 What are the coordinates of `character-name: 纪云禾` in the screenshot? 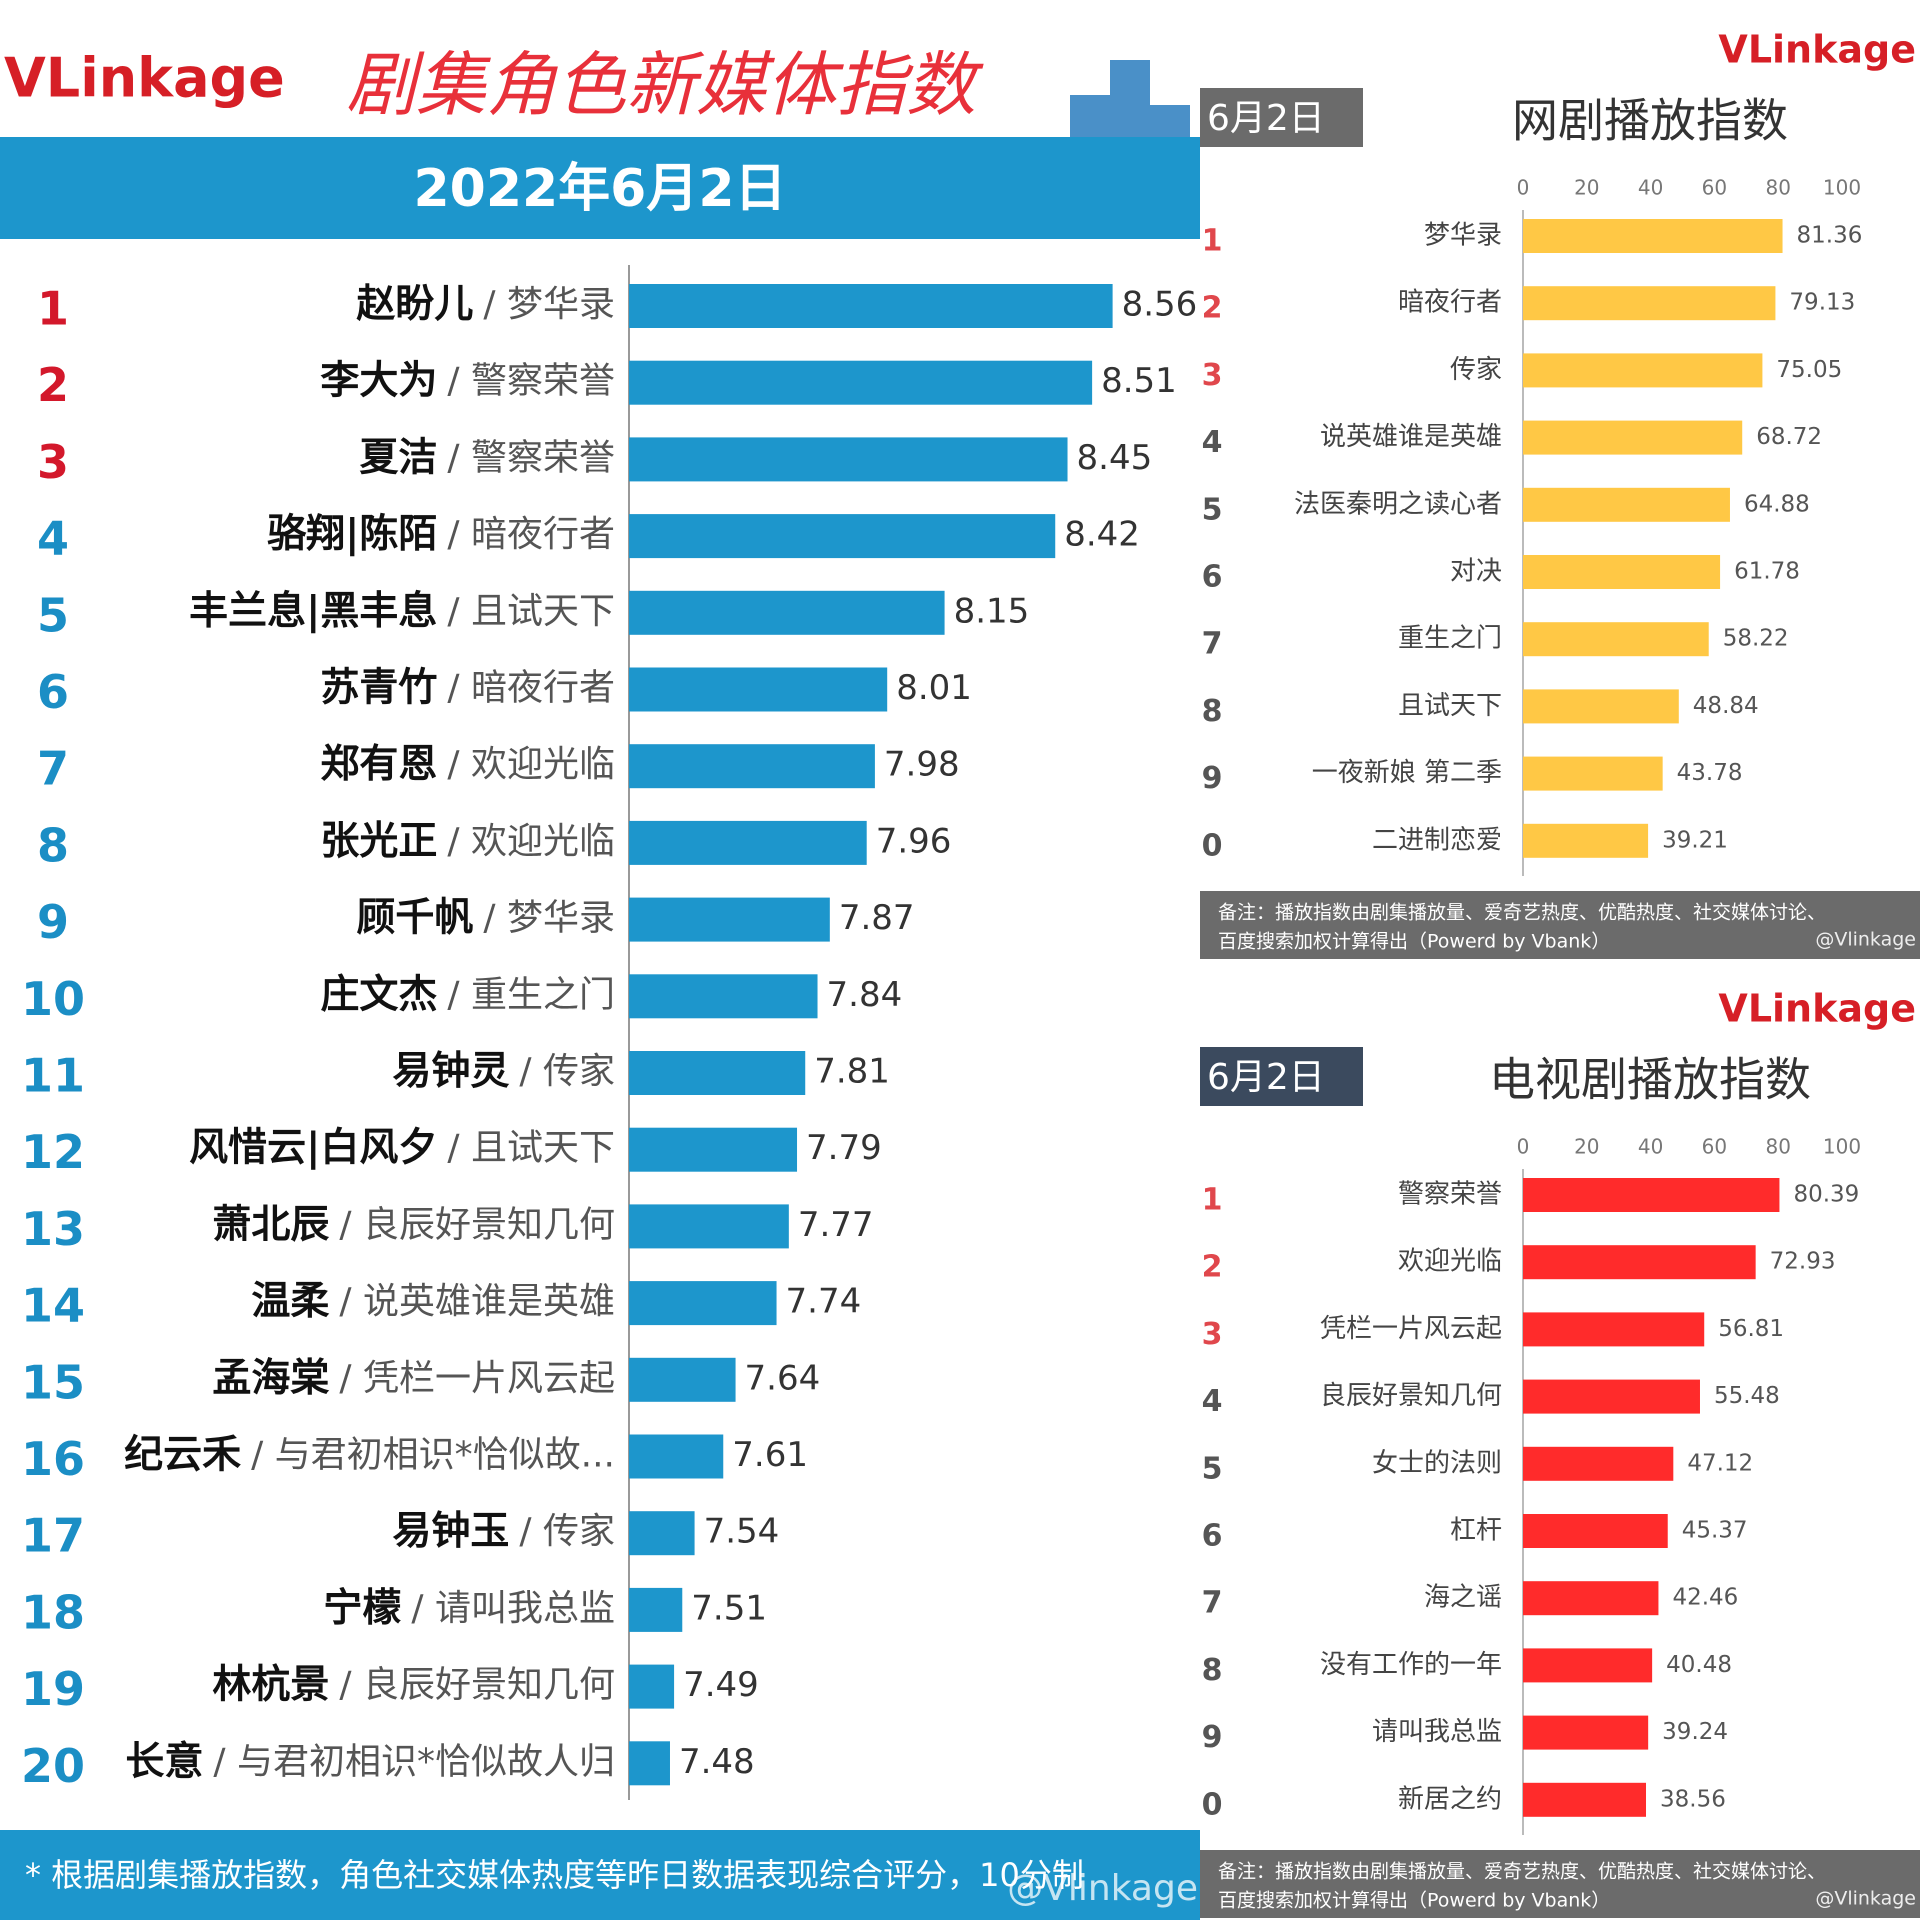 It's located at (182, 1454).